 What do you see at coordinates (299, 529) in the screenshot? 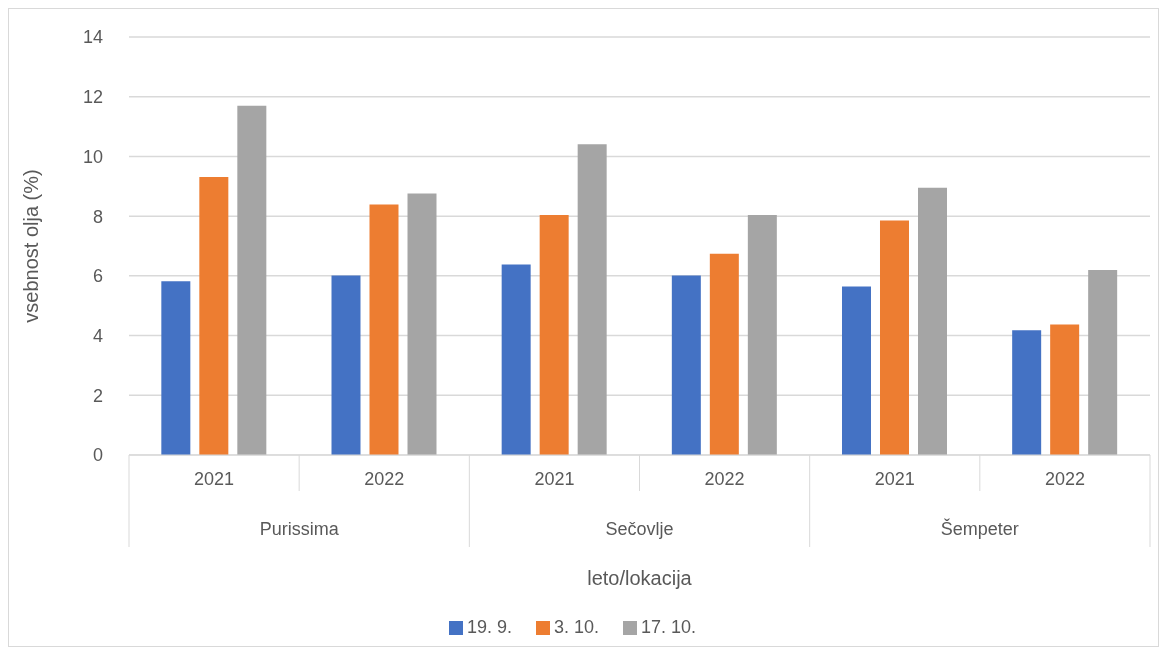
I see `text: Purissima` at bounding box center [299, 529].